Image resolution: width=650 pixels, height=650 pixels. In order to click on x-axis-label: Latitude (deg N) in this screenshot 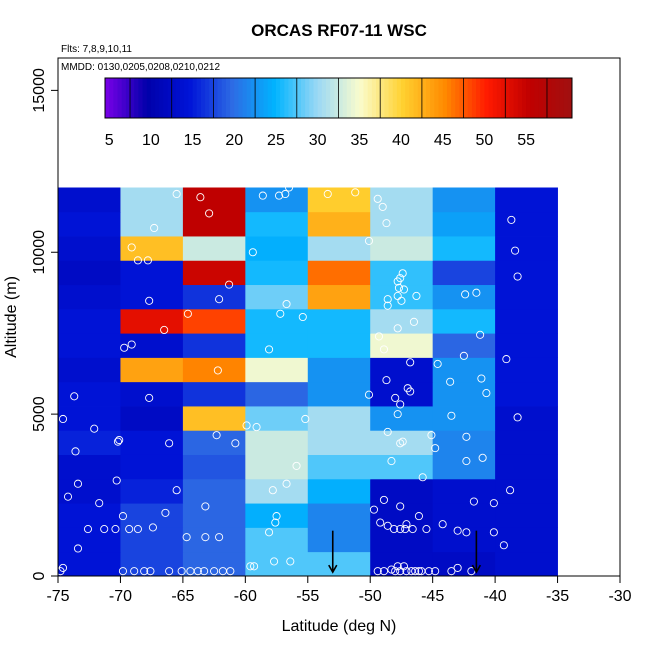, I will do `click(339, 626)`.